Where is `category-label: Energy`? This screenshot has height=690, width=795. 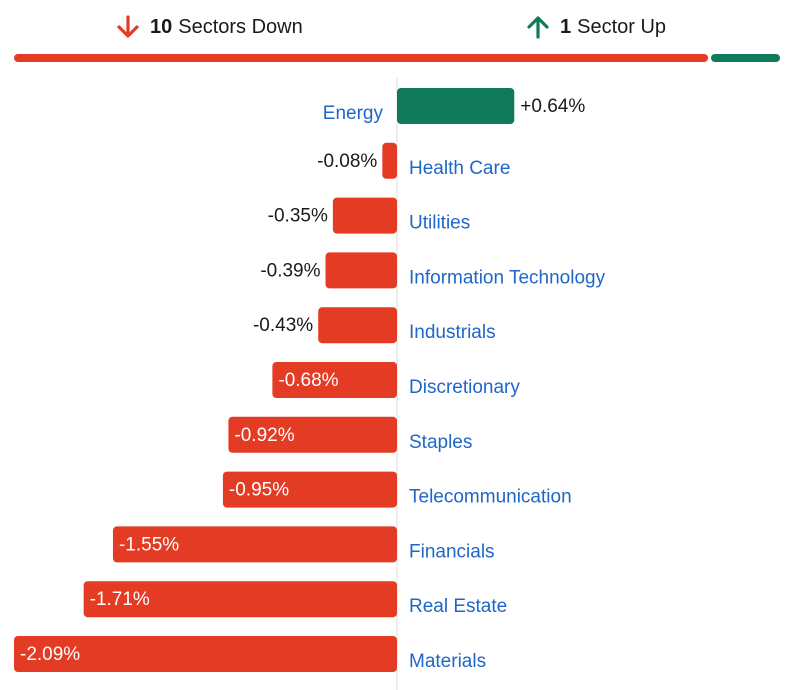 category-label: Energy is located at coordinates (353, 113).